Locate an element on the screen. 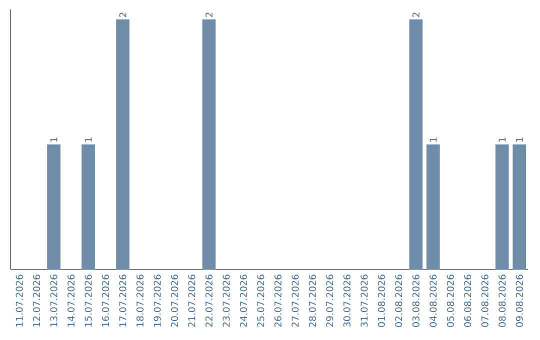 Image resolution: width=540 pixels, height=340 pixels. x-tick-label: 14.07.2026 is located at coordinates (71, 300).